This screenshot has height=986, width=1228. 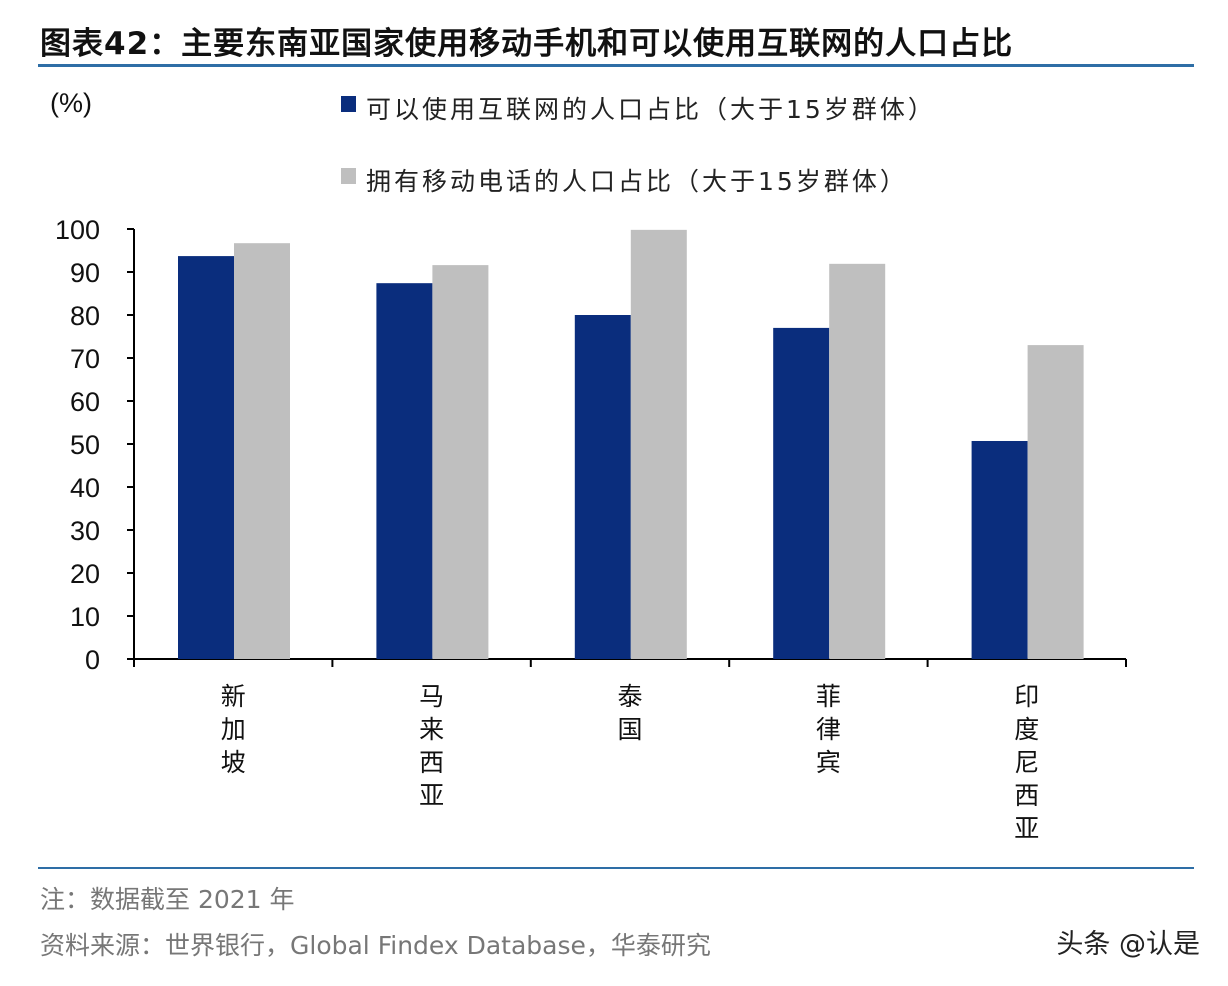 I want to click on figure-title: 图表42：主要东南亚国家使用移动手机和可以使用互联网的人口占比, so click(x=527, y=44).